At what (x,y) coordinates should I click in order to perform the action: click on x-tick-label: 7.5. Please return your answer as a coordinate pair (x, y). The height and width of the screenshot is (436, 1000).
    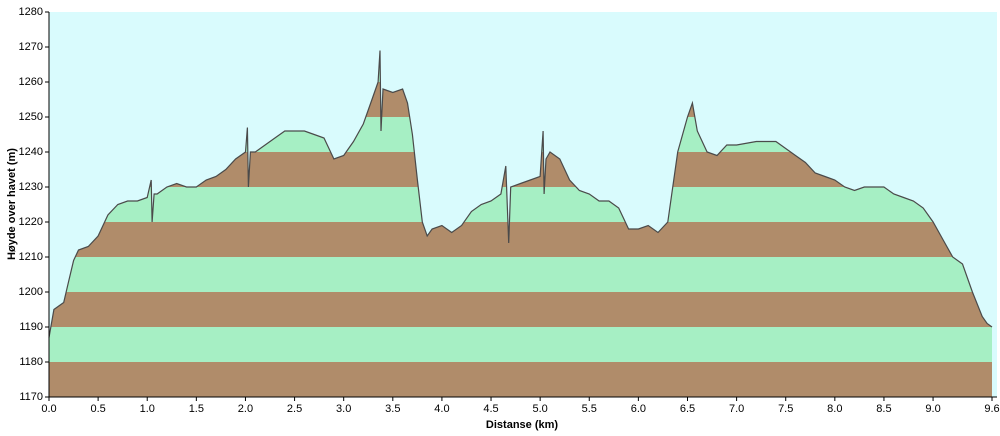
    Looking at the image, I should click on (785, 409).